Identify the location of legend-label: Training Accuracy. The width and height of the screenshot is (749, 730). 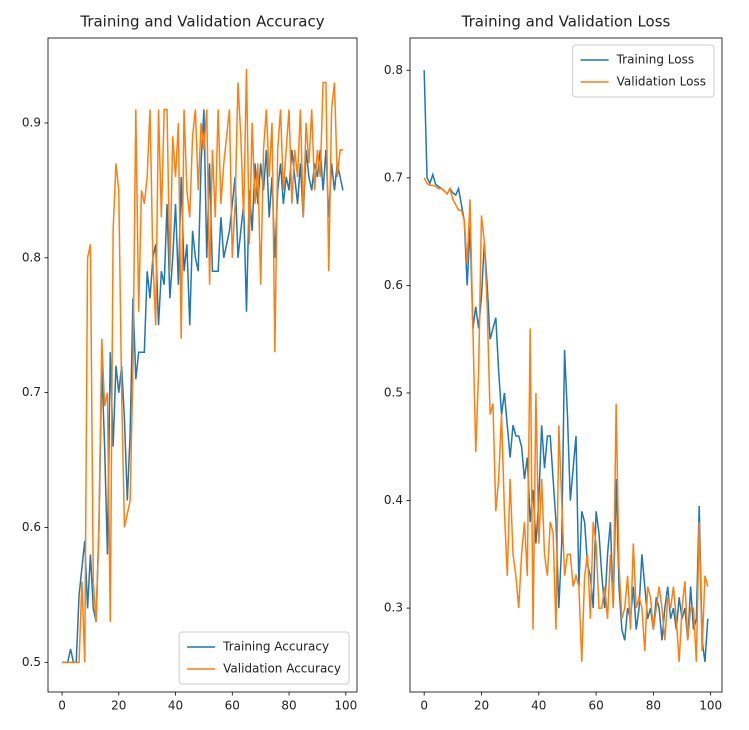
(275, 647).